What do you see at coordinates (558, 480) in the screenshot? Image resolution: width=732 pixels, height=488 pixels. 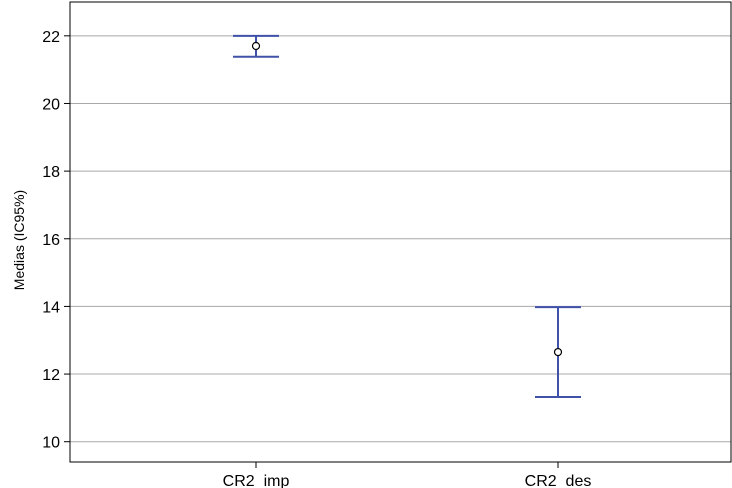 I see `x-tick-label: CR2_des` at bounding box center [558, 480].